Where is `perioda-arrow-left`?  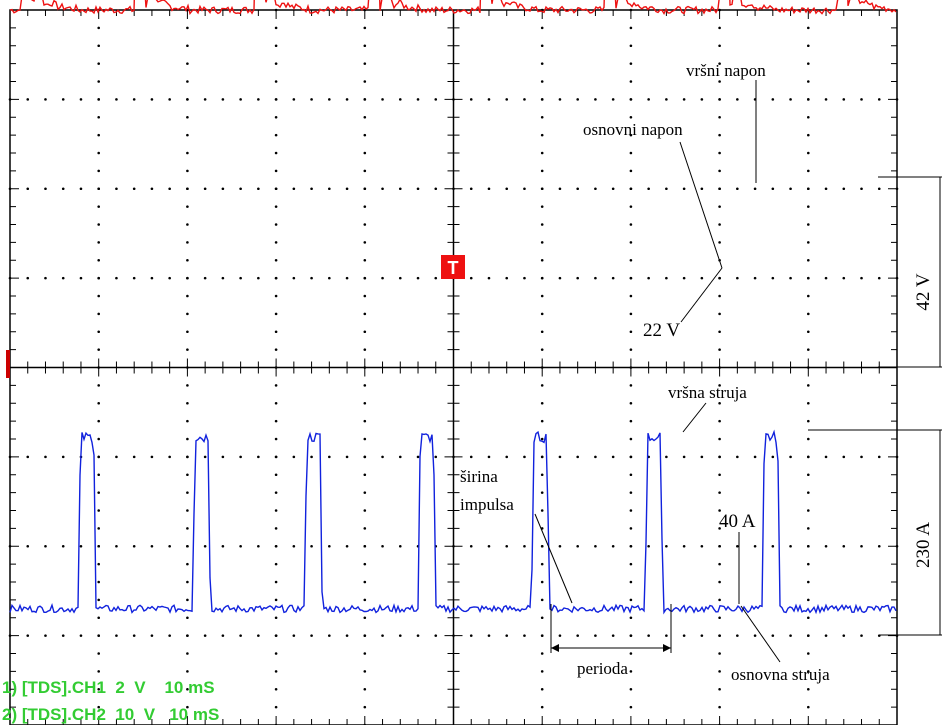
perioda-arrow-left is located at coordinates (555, 648).